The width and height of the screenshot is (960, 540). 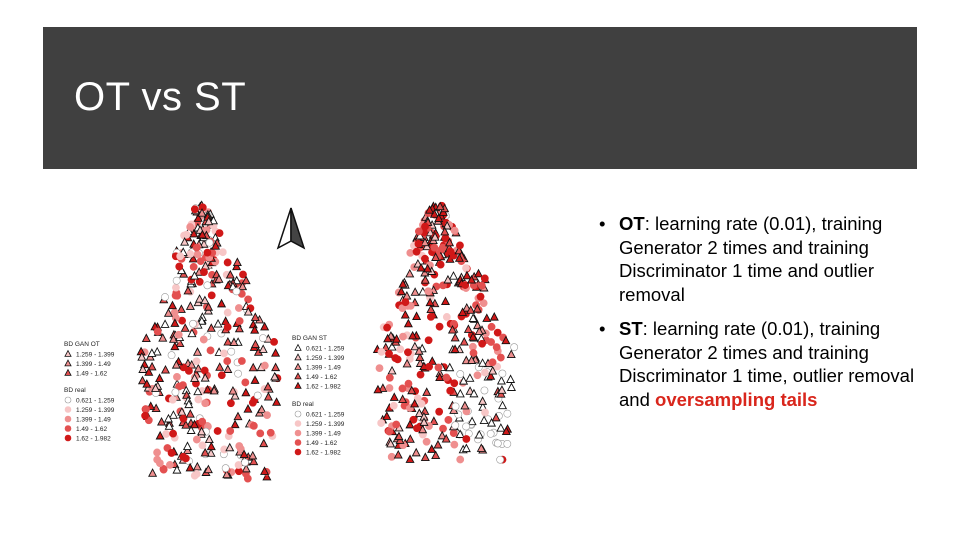 What do you see at coordinates (298, 385) in the screenshot?
I see `legend-triangle-icon` at bounding box center [298, 385].